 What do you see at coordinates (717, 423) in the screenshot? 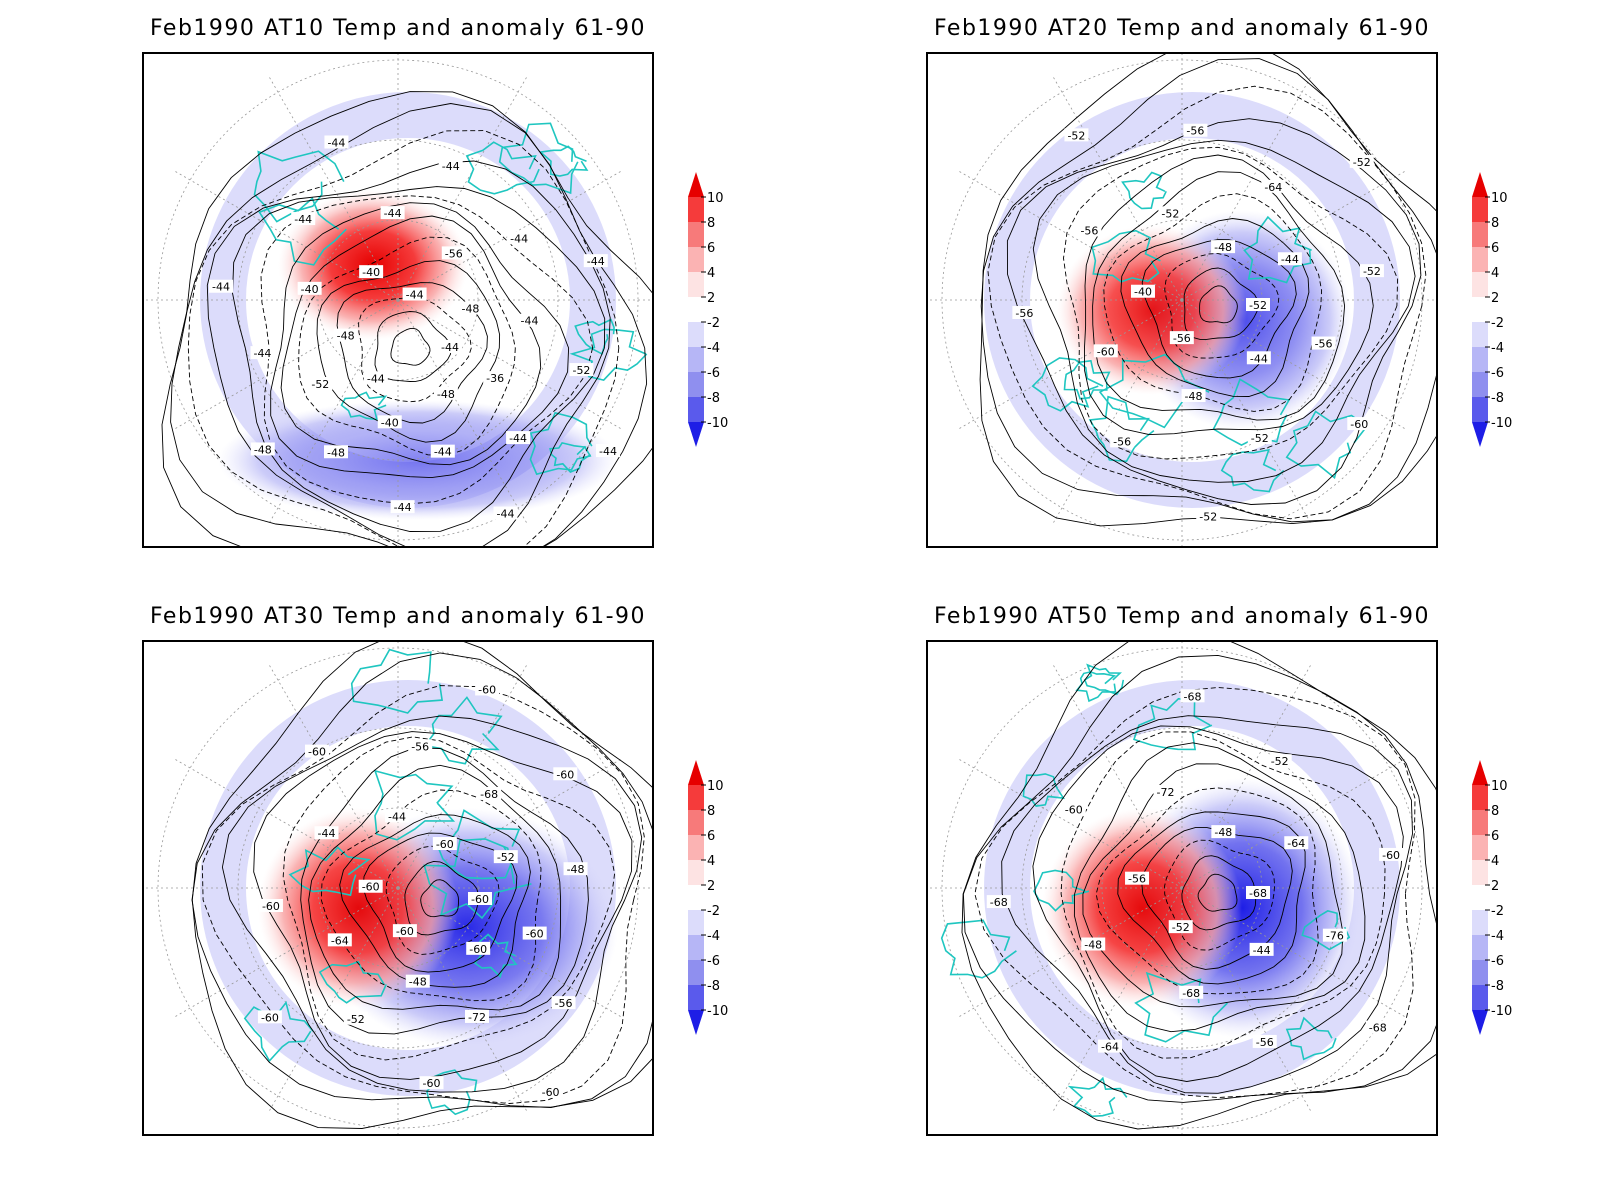
I see `colorbar-label: -10` at bounding box center [717, 423].